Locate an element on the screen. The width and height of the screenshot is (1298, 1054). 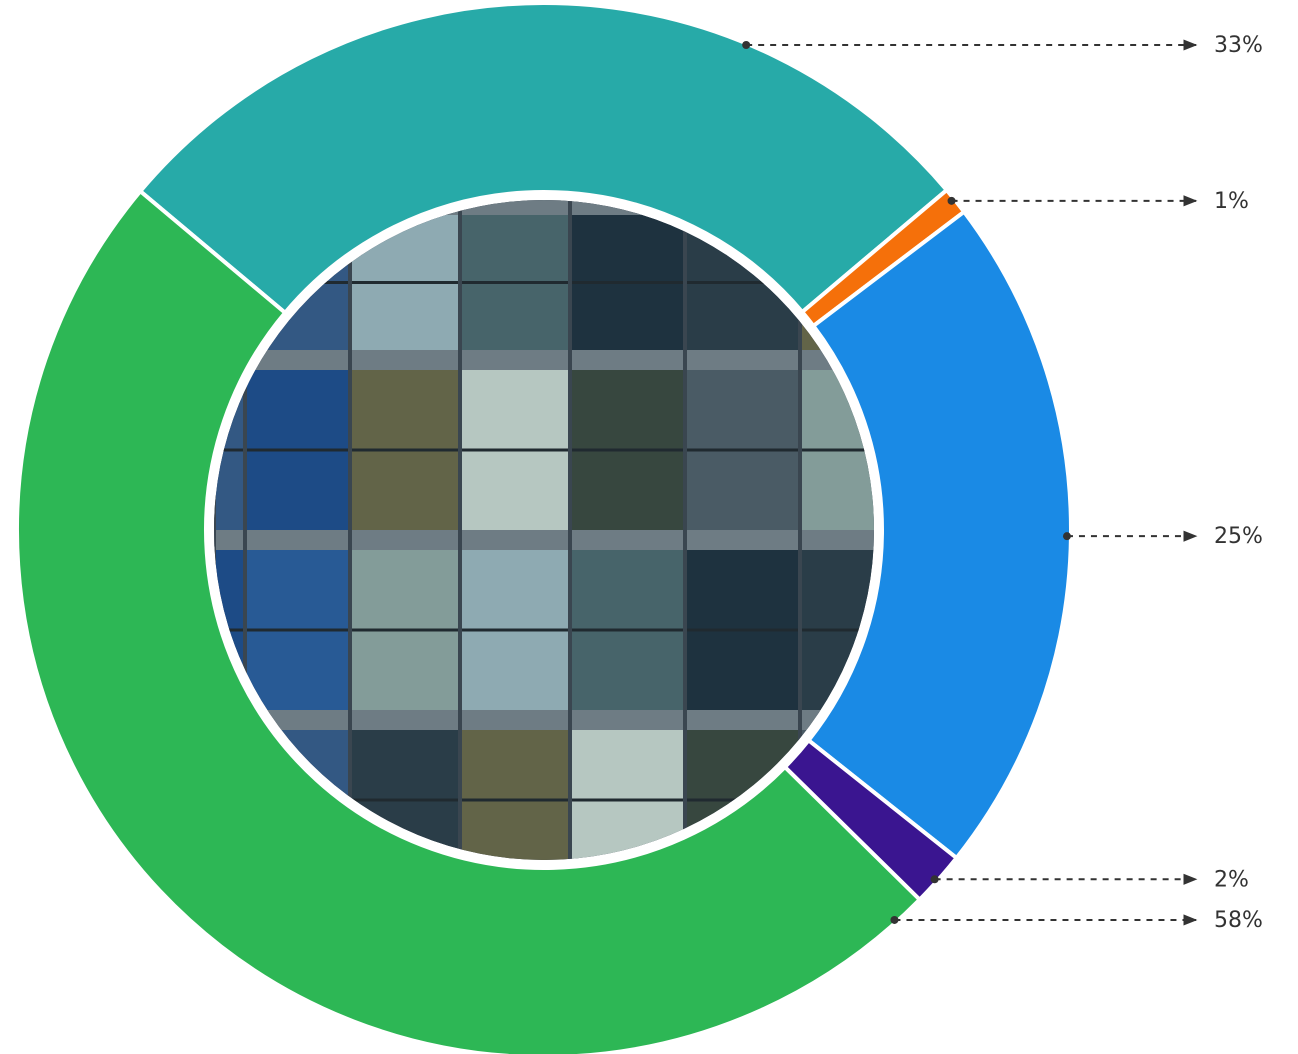
value-label: 25% is located at coordinates (1238, 536).